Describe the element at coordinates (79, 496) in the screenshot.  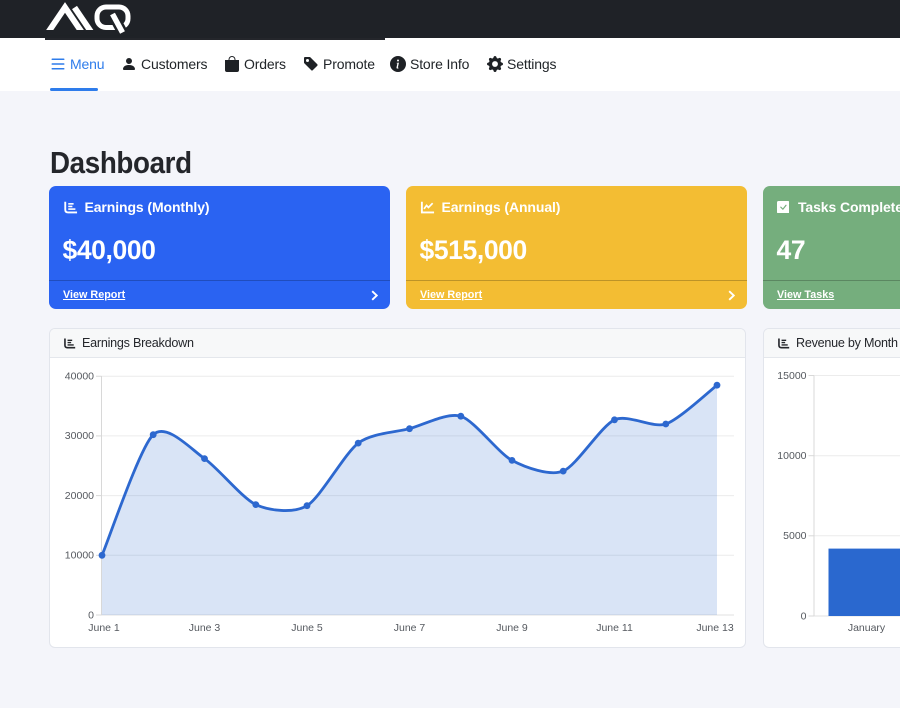
I see `svg-text: 20000` at that location.